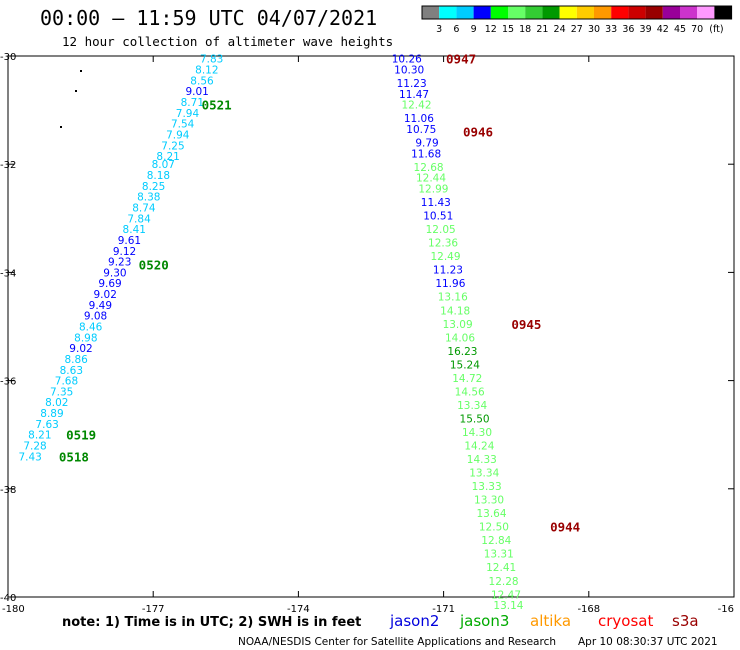  Describe the element at coordinates (139, 219) in the screenshot. I see `wave-height-value: 7.84` at that location.